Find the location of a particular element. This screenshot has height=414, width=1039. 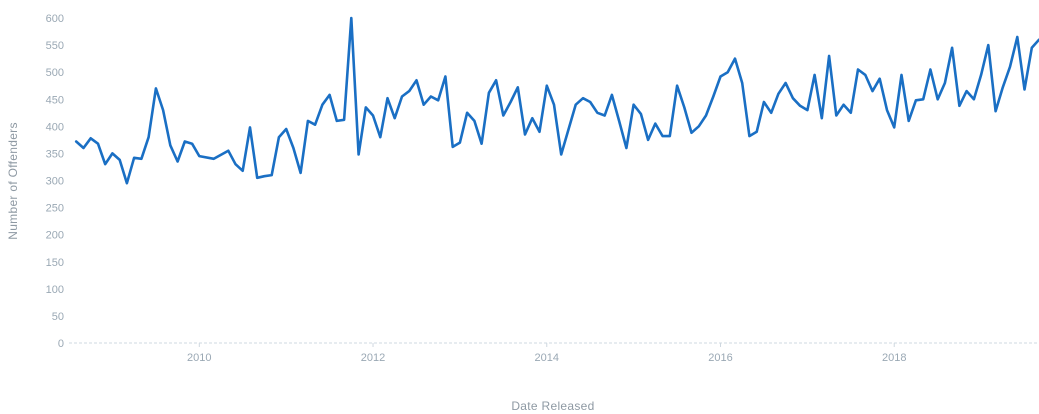

x-axis-ticks: 2010 2012 2014 2016 2018 is located at coordinates (546, 353).